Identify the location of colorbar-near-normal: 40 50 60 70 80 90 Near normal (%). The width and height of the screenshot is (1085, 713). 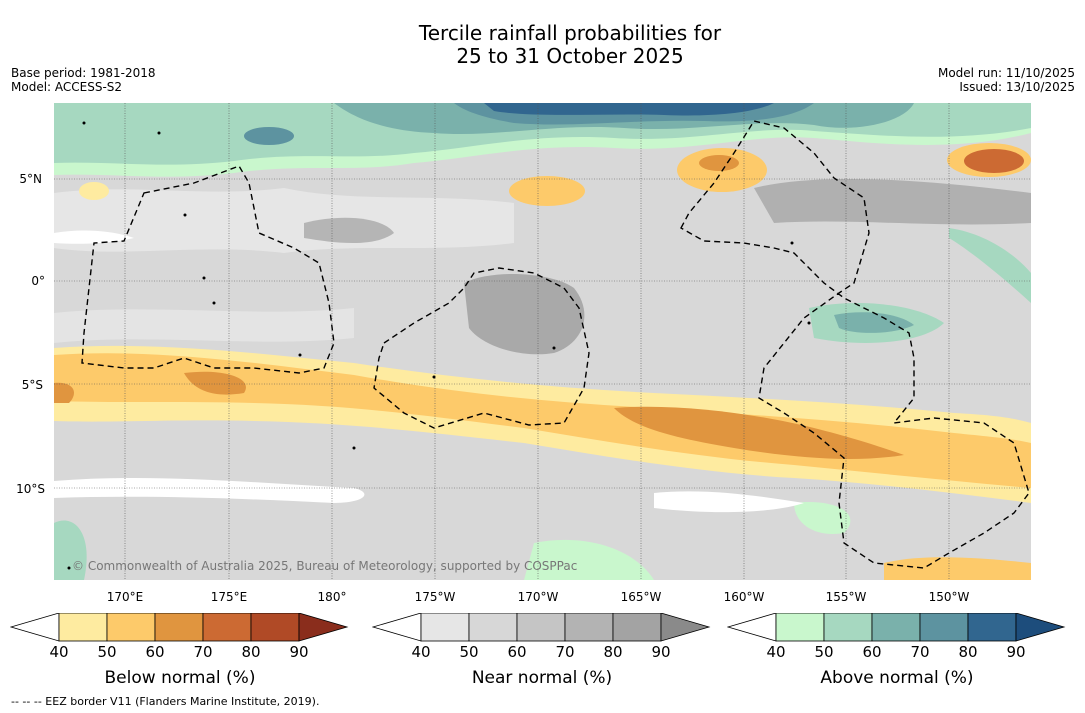
(541, 652).